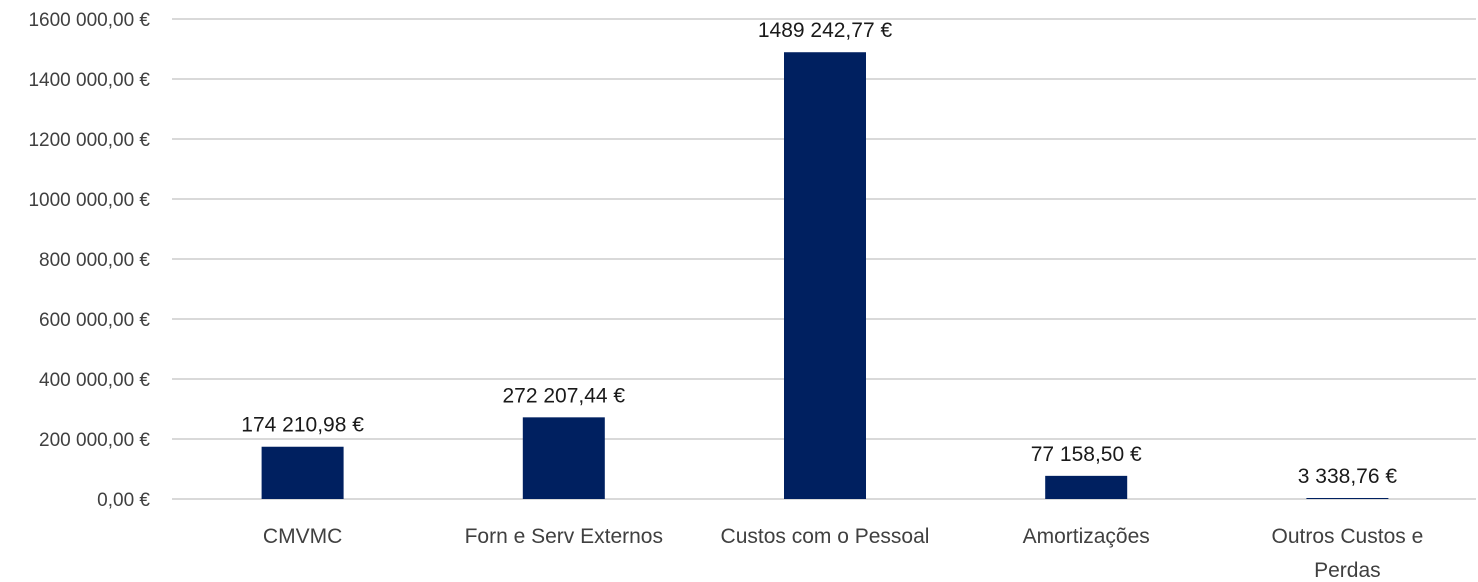  What do you see at coordinates (1086, 454) in the screenshot?
I see `data-label: 77 158,50 €` at bounding box center [1086, 454].